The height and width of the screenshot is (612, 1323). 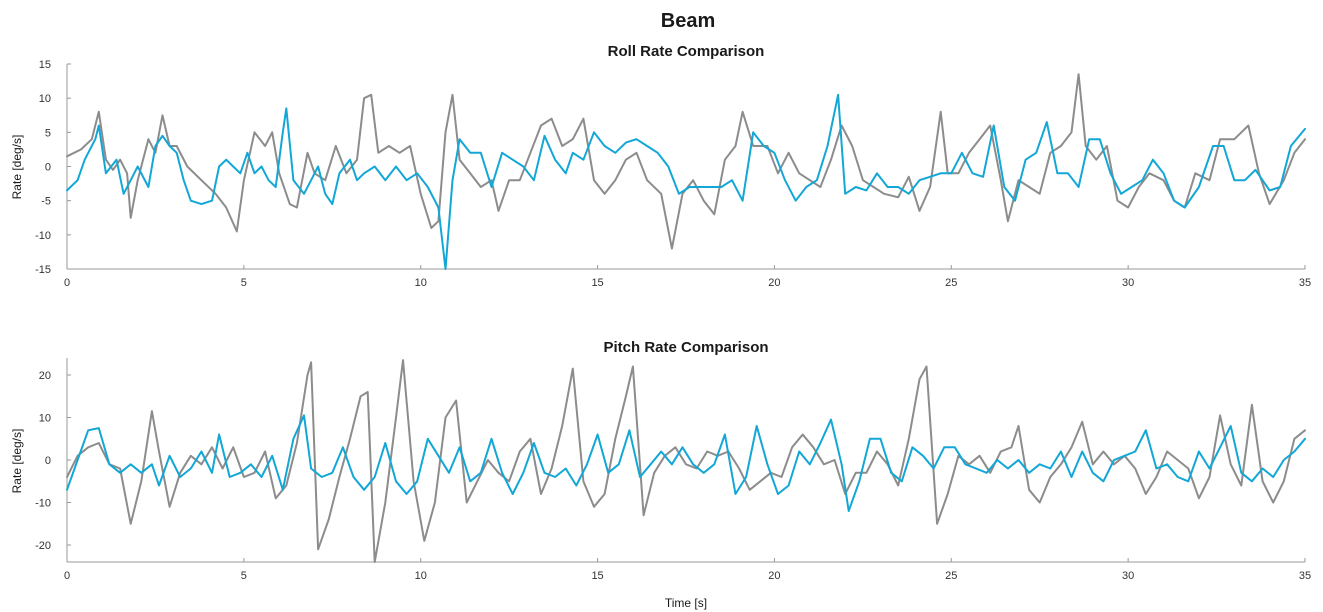 What do you see at coordinates (244, 576) in the screenshot?
I see `pitch-x-tick-label: 5` at bounding box center [244, 576].